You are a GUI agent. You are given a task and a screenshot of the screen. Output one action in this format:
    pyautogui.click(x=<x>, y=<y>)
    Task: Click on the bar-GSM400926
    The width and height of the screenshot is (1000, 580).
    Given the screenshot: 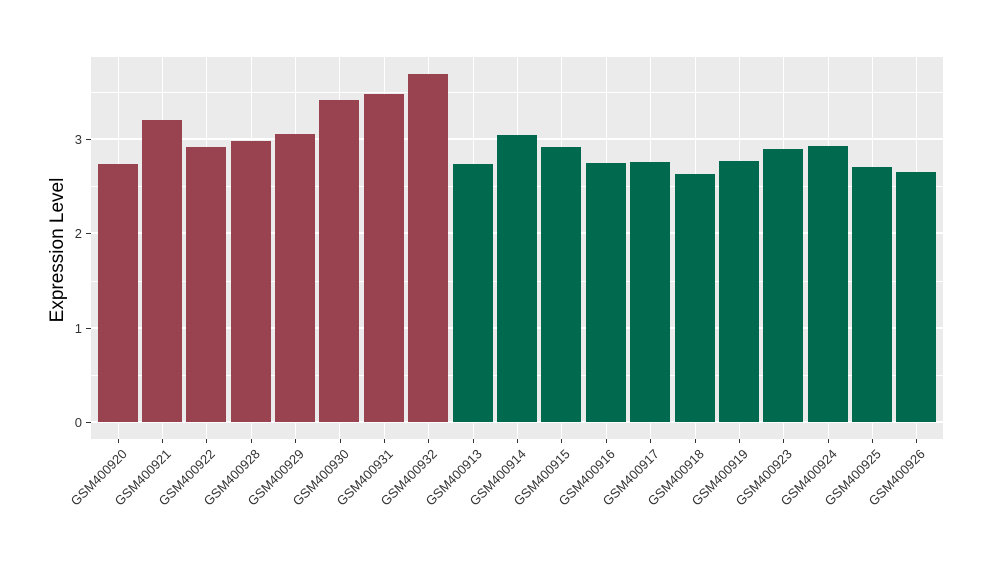 What is the action you would take?
    pyautogui.click(x=916, y=297)
    